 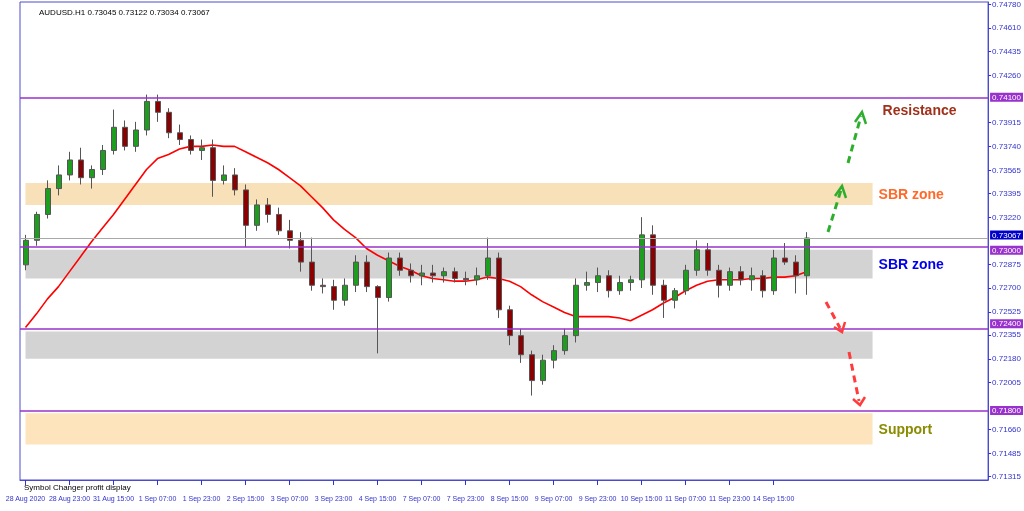 I want to click on y-tick-label: 0.72525, so click(x=1007, y=312).